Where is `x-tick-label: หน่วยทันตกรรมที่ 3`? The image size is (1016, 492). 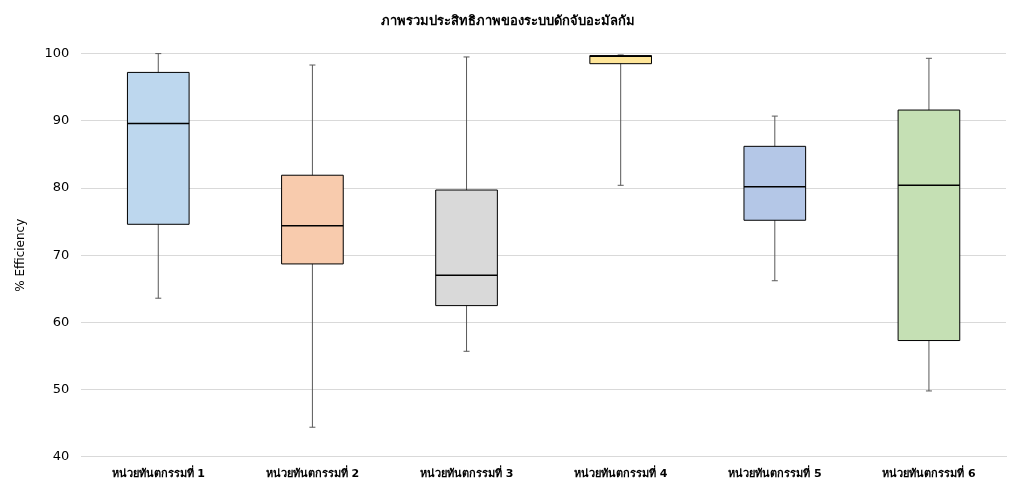
x-tick-label: หน่วยทันตกรรมที่ 3 is located at coordinates (466, 473).